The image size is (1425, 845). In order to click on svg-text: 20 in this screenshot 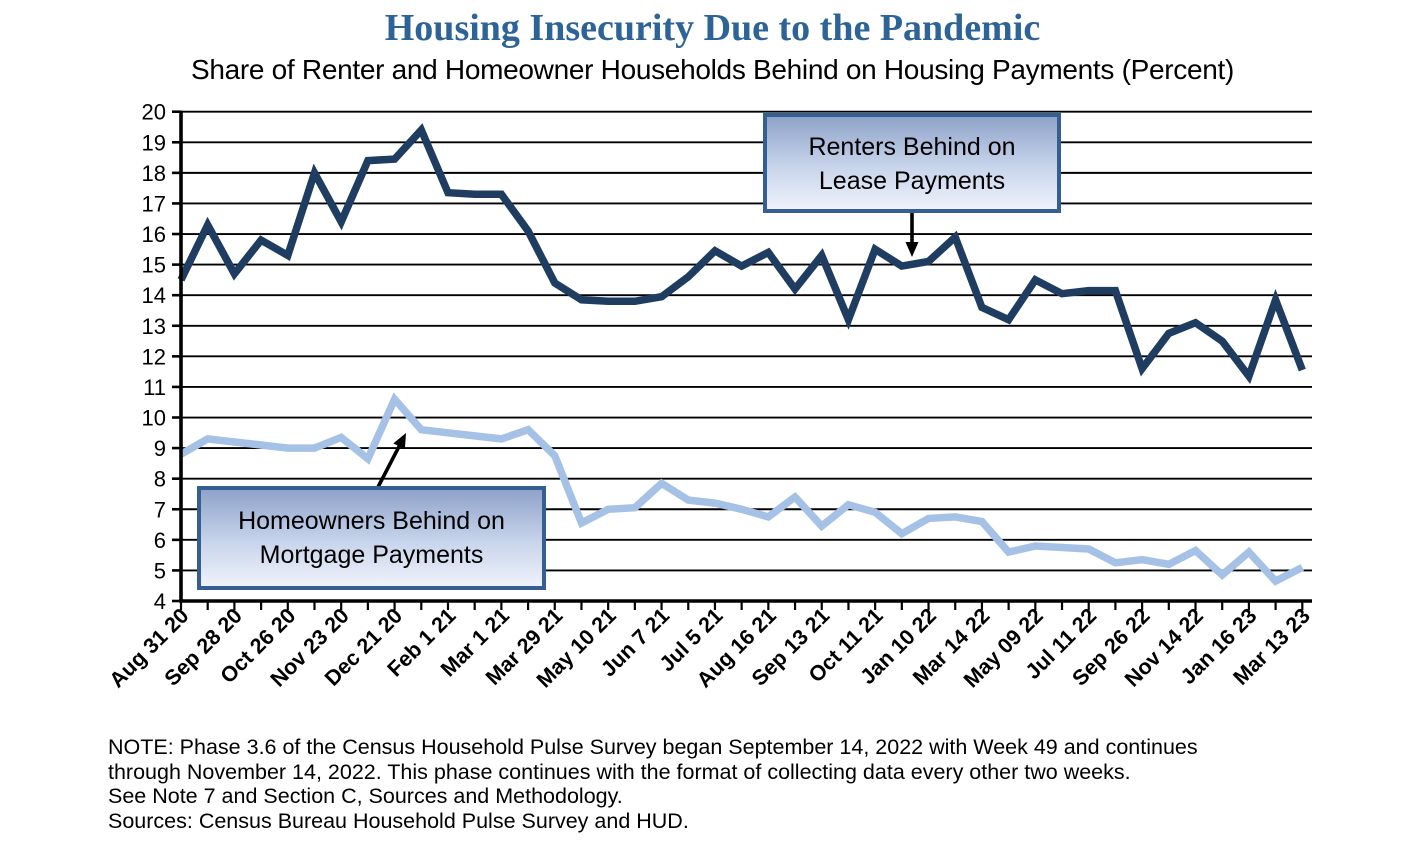, I will do `click(154, 112)`.